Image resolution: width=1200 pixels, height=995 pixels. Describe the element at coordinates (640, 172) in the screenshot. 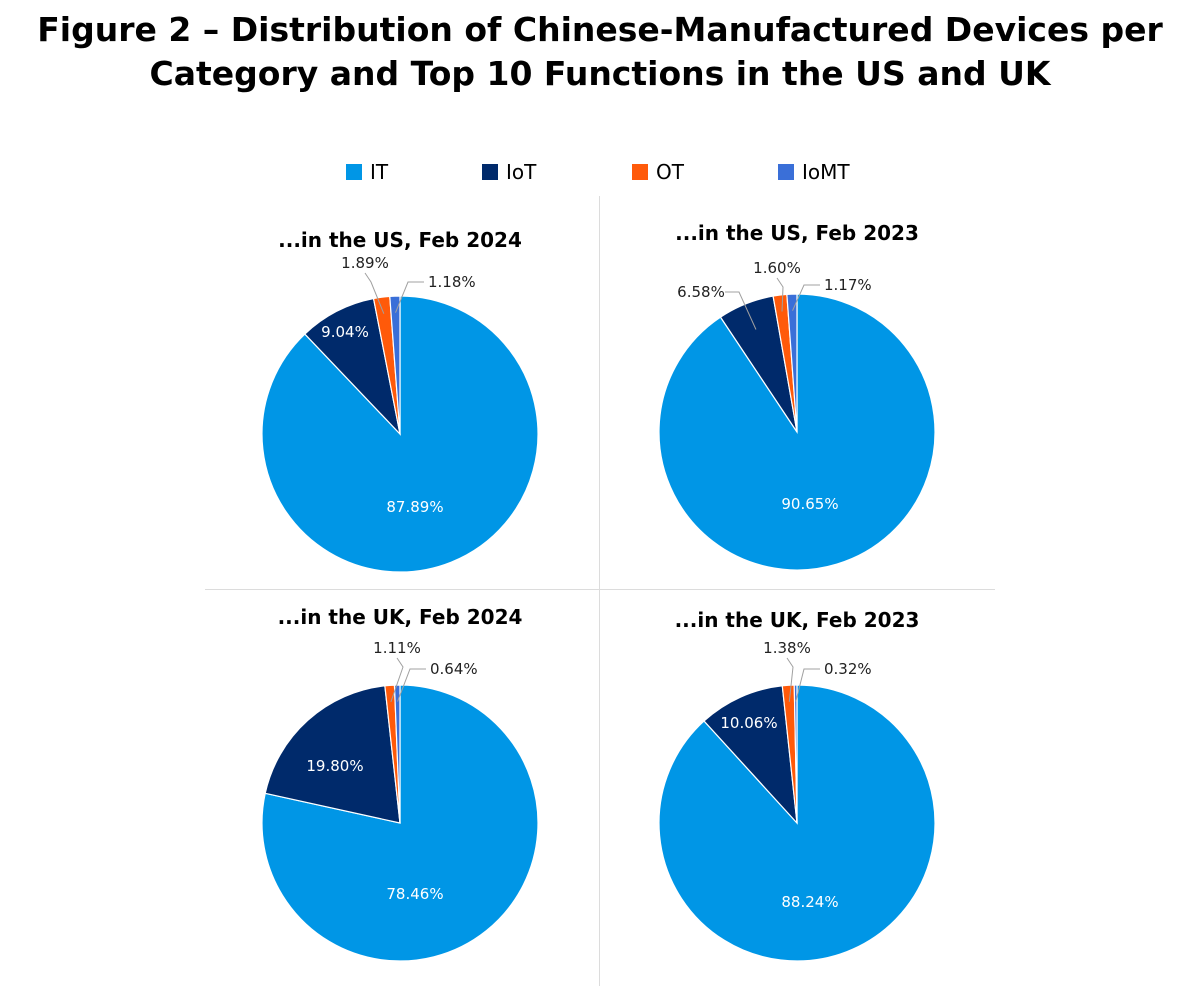

I see `legend-swatch-ot` at that location.